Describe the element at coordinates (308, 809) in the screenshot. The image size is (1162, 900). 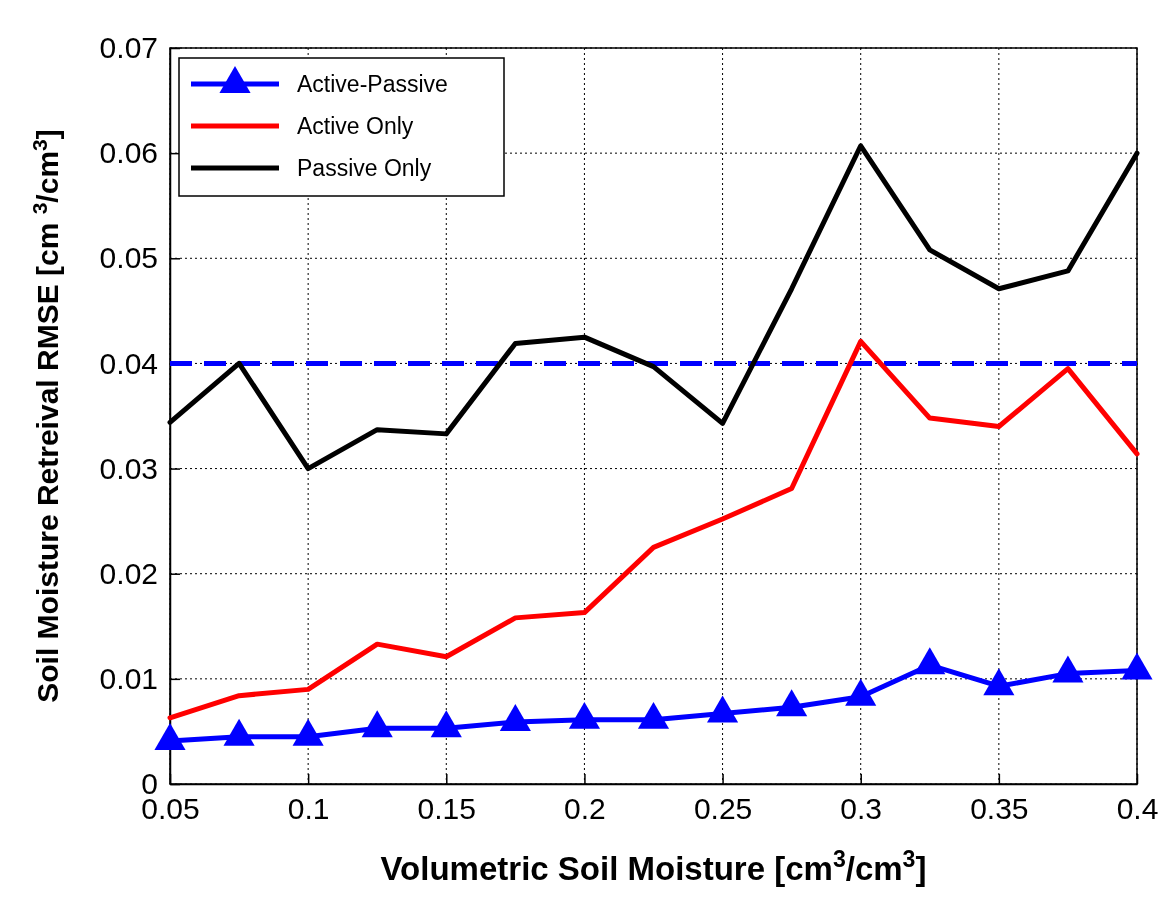
I see `x-tick-label: 0.1` at that location.